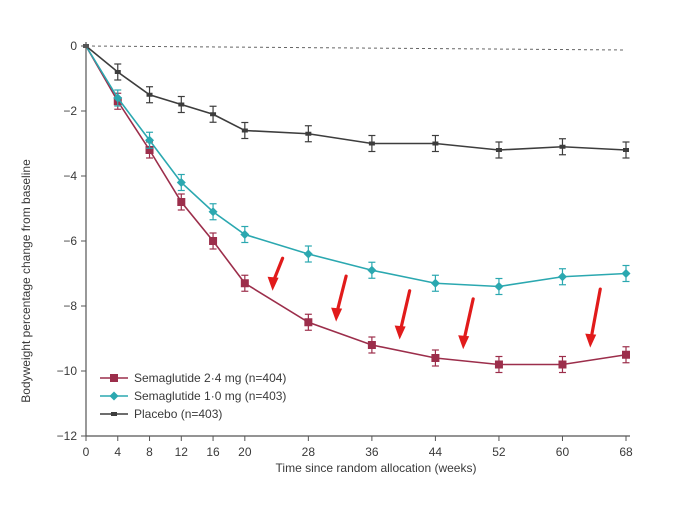  I want to click on zero-reference-line, so click(356, 48).